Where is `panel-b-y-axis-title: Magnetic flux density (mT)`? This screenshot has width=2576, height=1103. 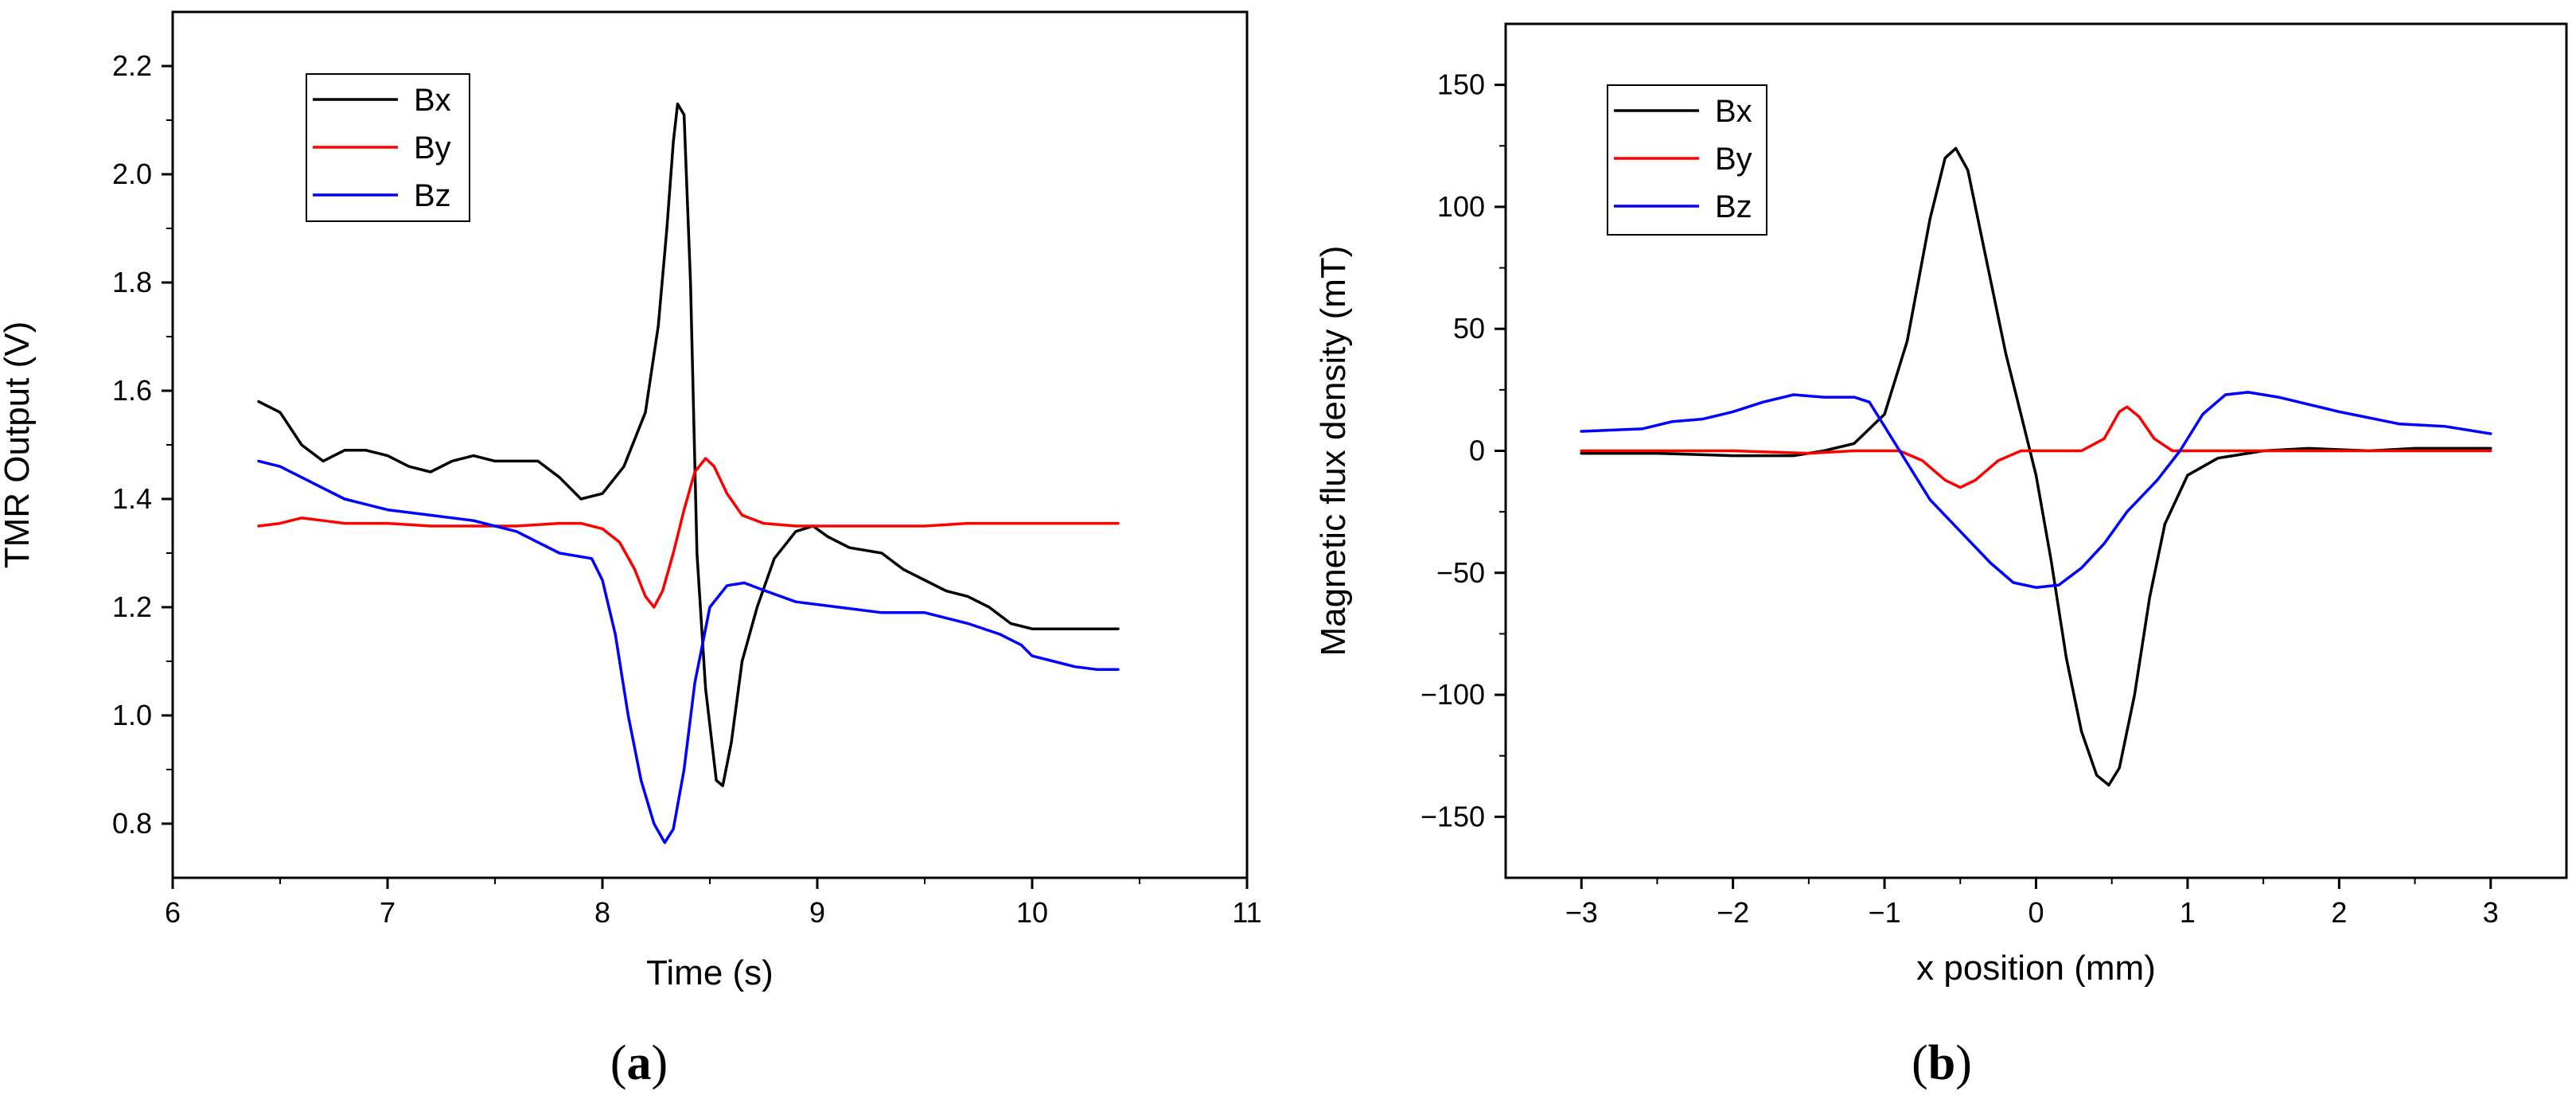
panel-b-y-axis-title: Magnetic flux density (mT) is located at coordinates (1333, 452).